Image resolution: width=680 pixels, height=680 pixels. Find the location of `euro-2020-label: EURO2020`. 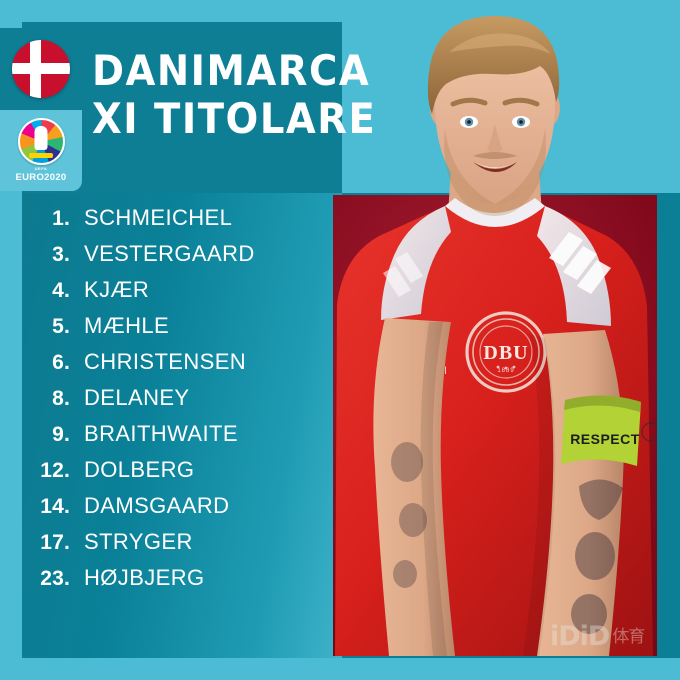

euro-2020-label: EURO2020 is located at coordinates (41, 178).